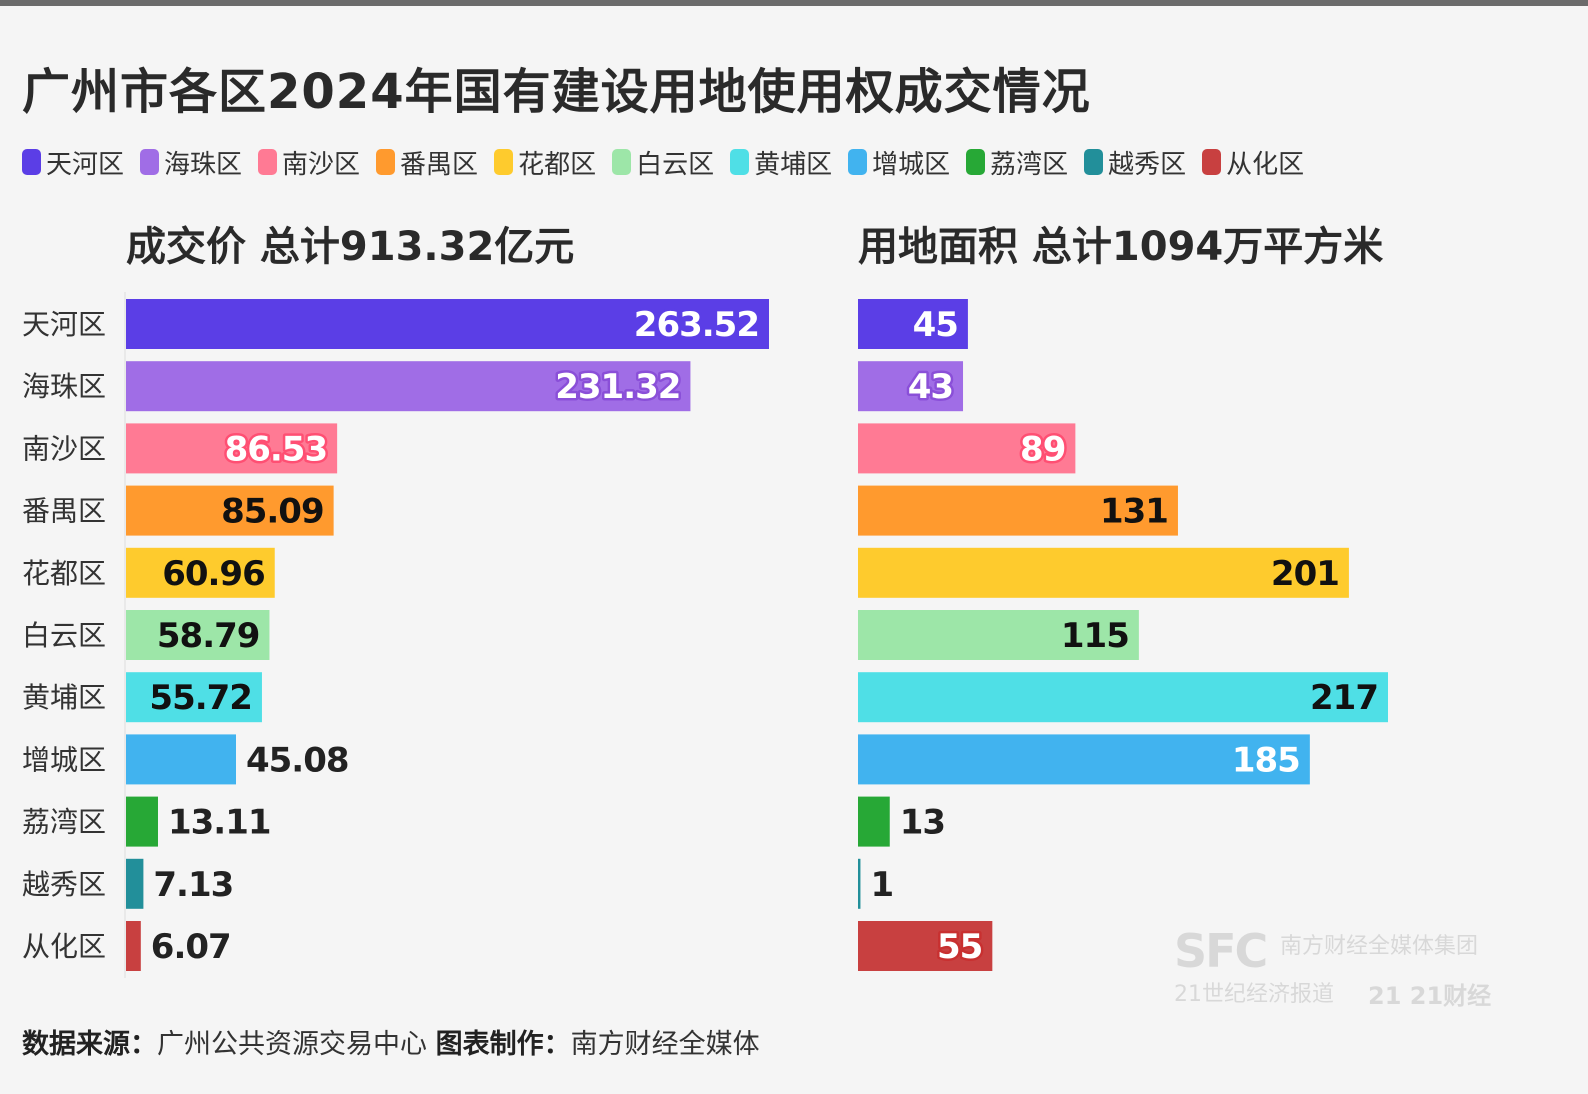 The height and width of the screenshot is (1094, 1588). Describe the element at coordinates (200, 698) in the screenshot. I see `price-value-label: 55.72` at that location.